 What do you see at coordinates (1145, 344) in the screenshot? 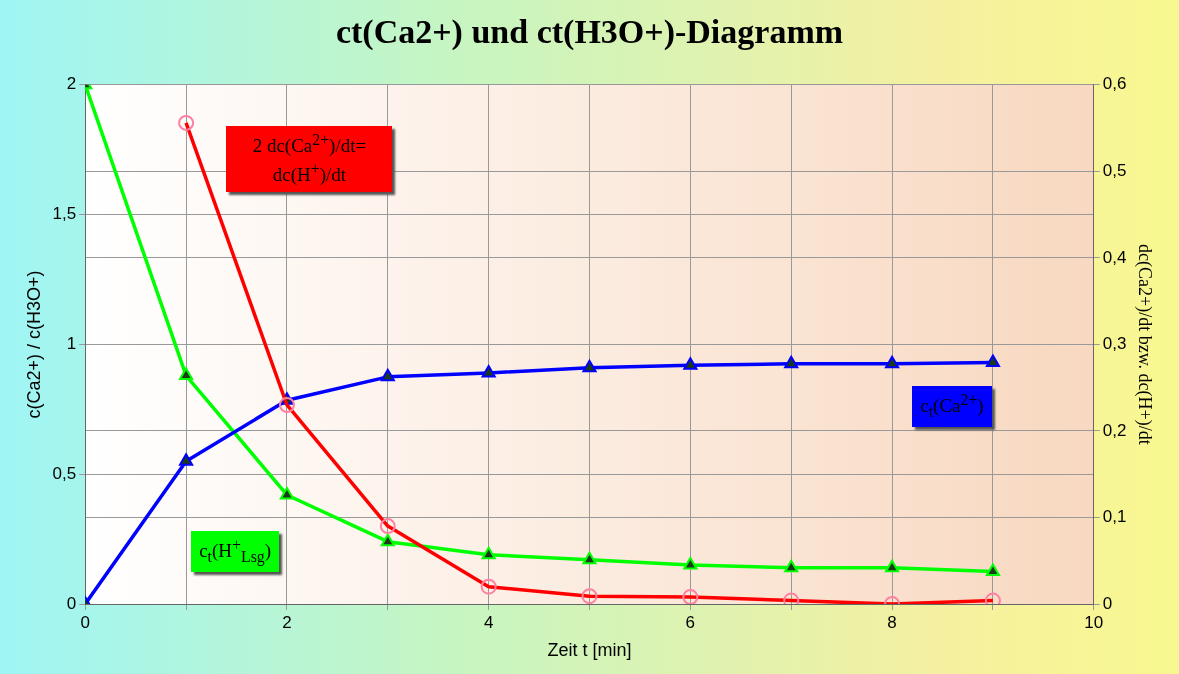
I see `y2-axis-title: dc(Ca2+)/dt bzw. dc(H+)/dt` at bounding box center [1145, 344].